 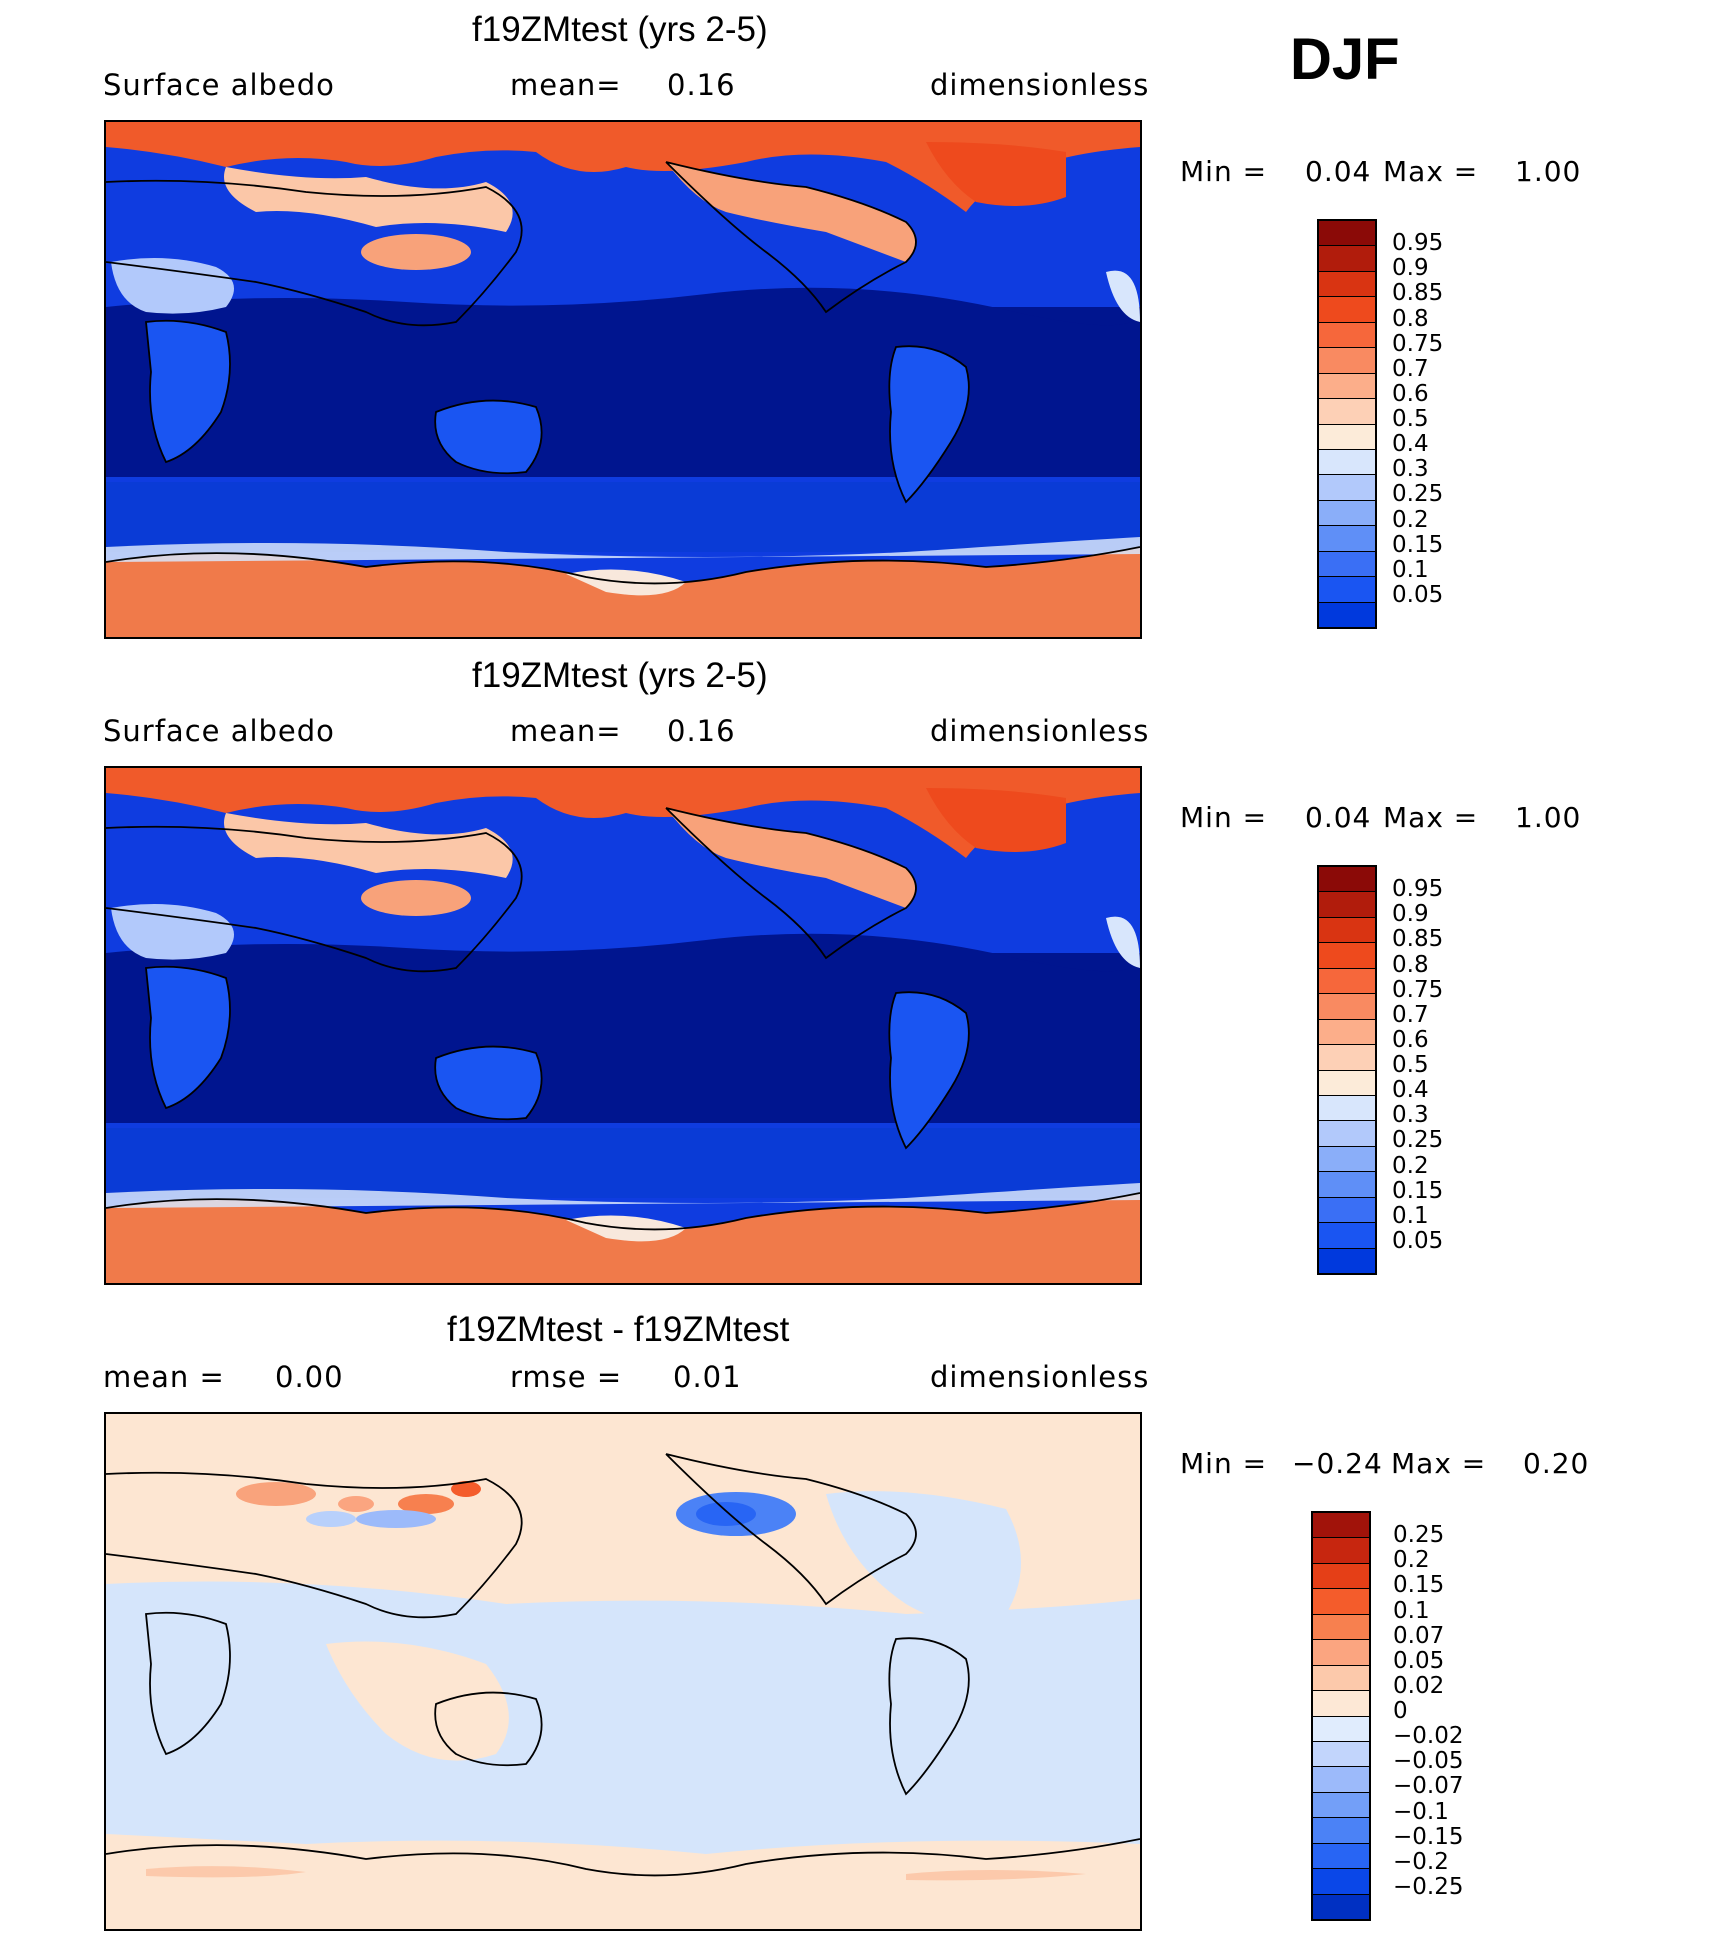 What do you see at coordinates (219, 85) in the screenshot?
I see `panel1-variable-label: Surface albedo` at bounding box center [219, 85].